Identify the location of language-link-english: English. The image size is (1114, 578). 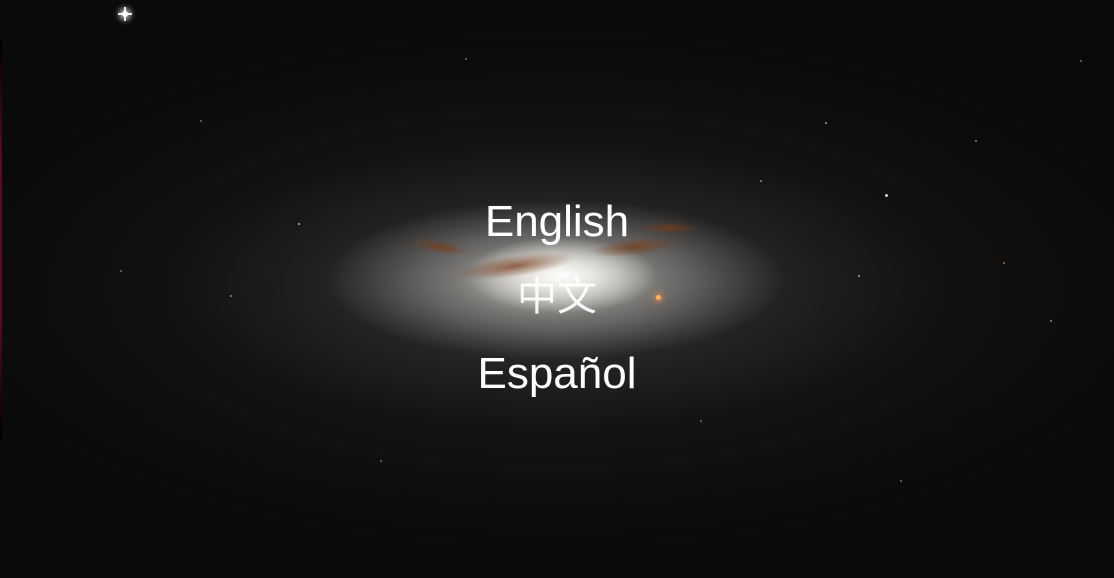
(557, 221).